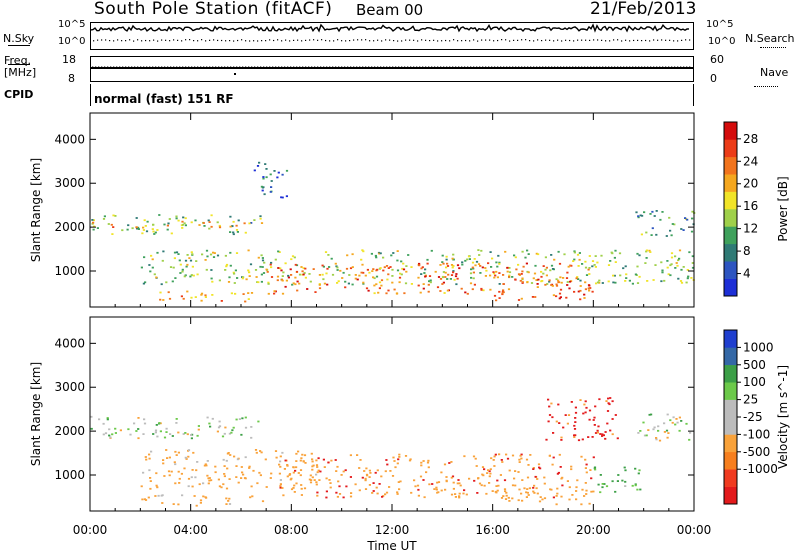  Describe the element at coordinates (390, 28) in the screenshot. I see `noise-sky-trace` at that location.